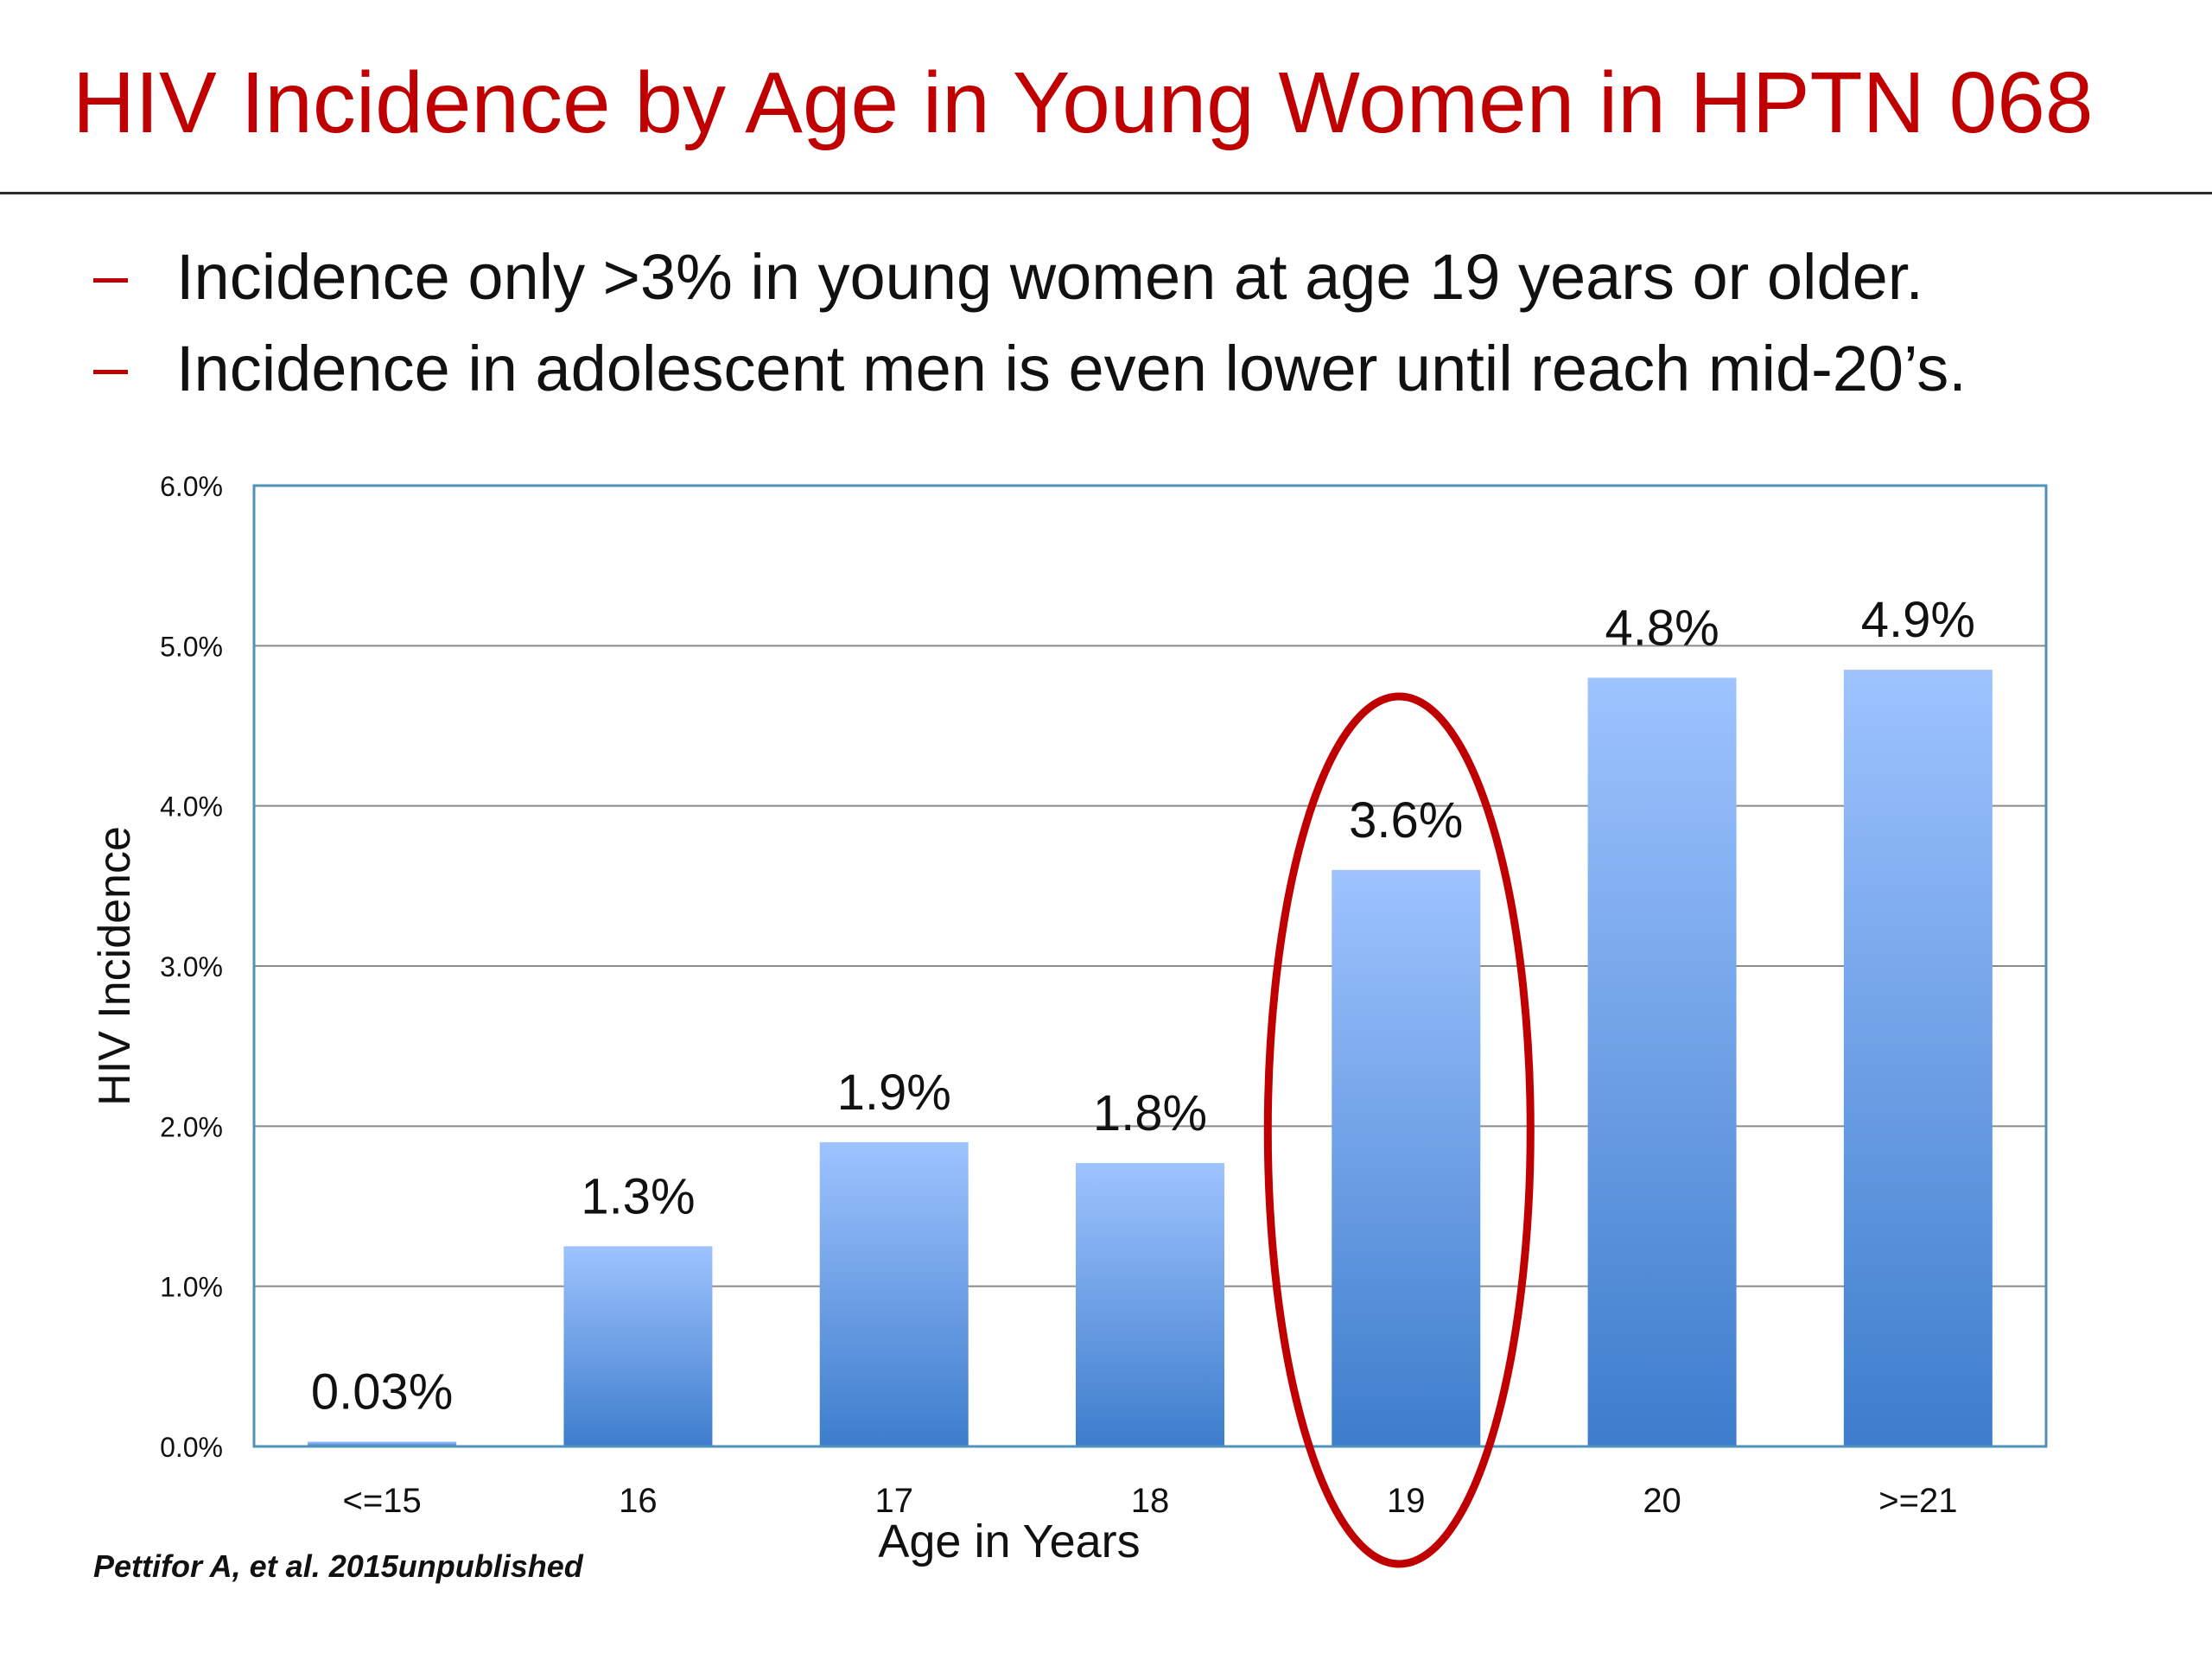 The height and width of the screenshot is (1659, 2212). Describe the element at coordinates (638, 1501) in the screenshot. I see `x-tick-label: 16` at that location.